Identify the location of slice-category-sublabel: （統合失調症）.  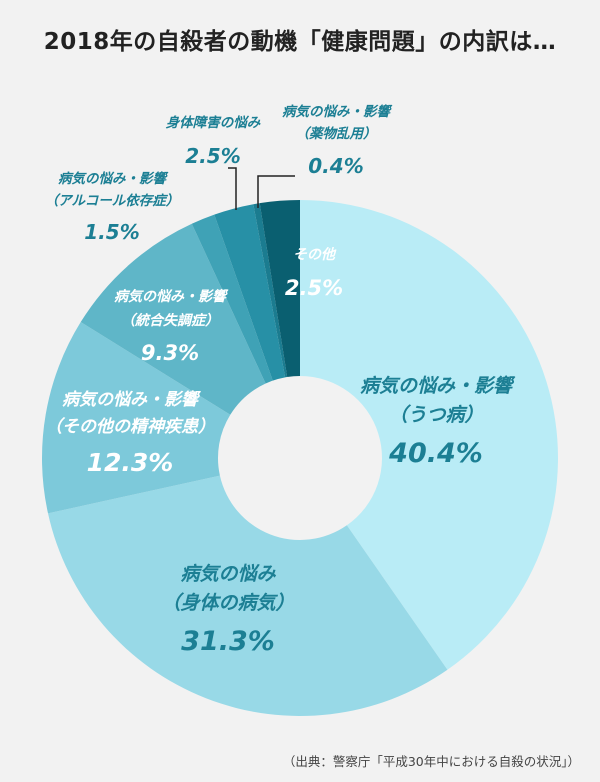
(170, 320).